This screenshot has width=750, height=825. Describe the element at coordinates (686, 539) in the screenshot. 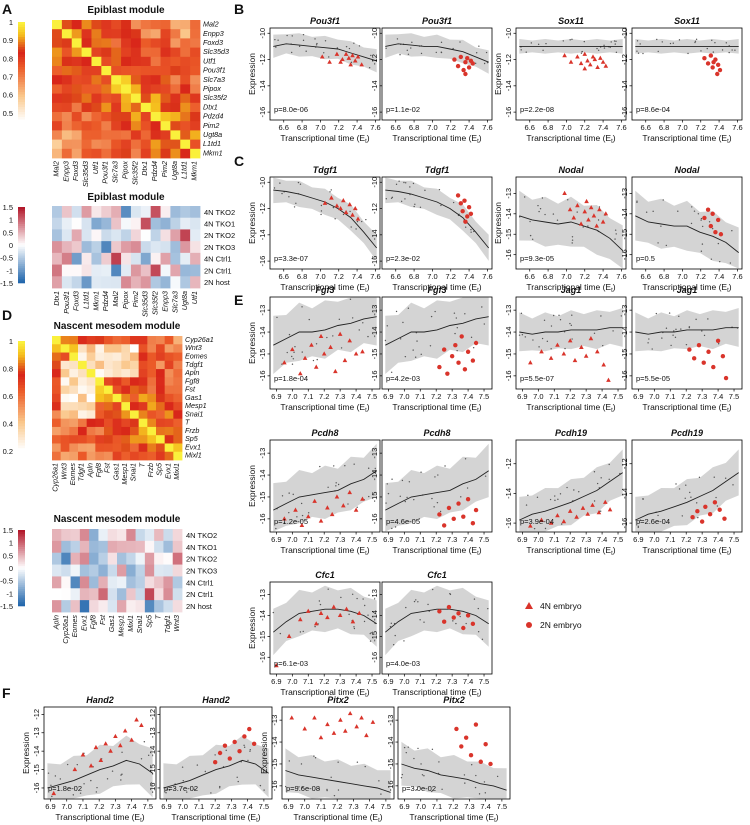

I see `x-tick-label: 7.2` at that location.